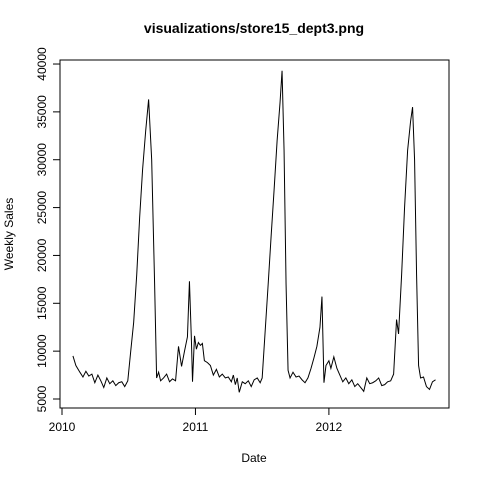  Describe the element at coordinates (42, 351) in the screenshot. I see `y-tick-label: 10000` at that location.